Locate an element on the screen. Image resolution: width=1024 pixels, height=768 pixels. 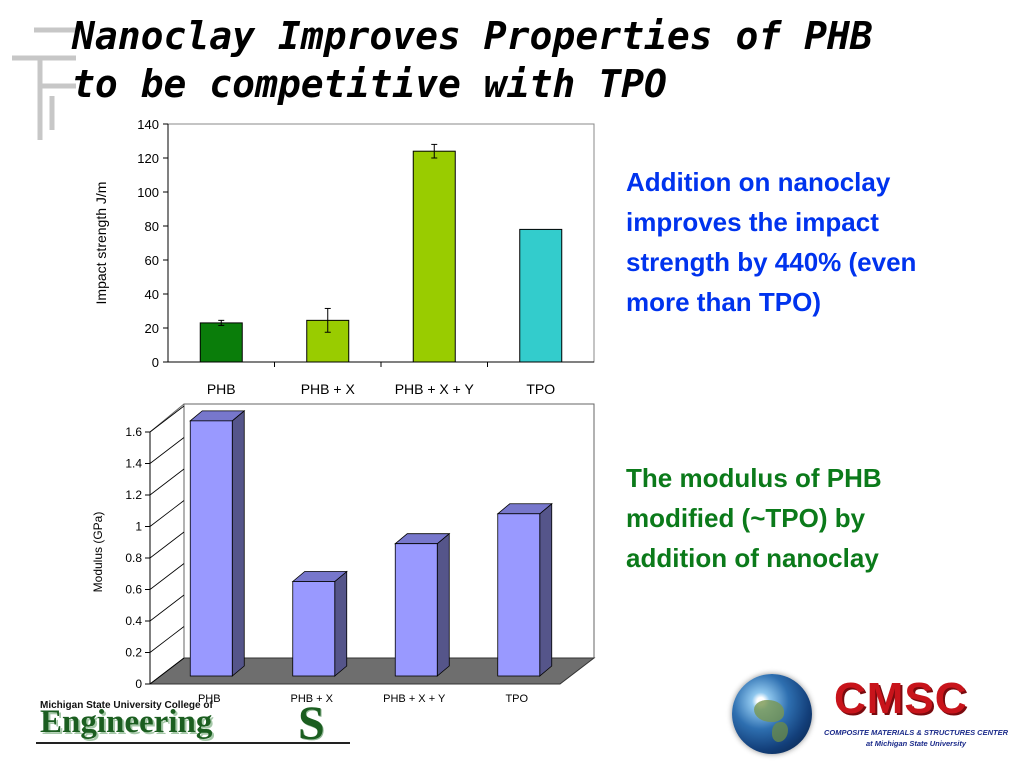
y-tick-label: 0.4 is located at coordinates (133, 621).